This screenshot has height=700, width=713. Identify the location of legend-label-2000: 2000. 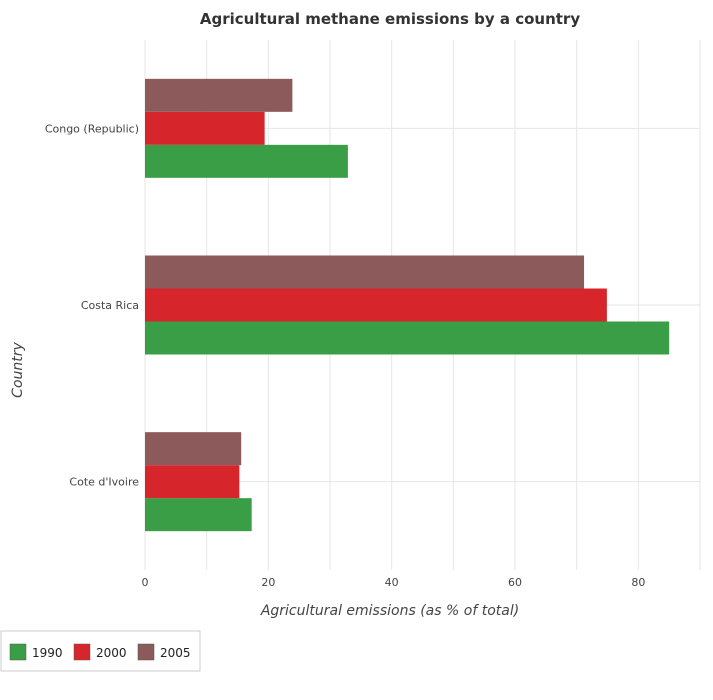
(111, 653).